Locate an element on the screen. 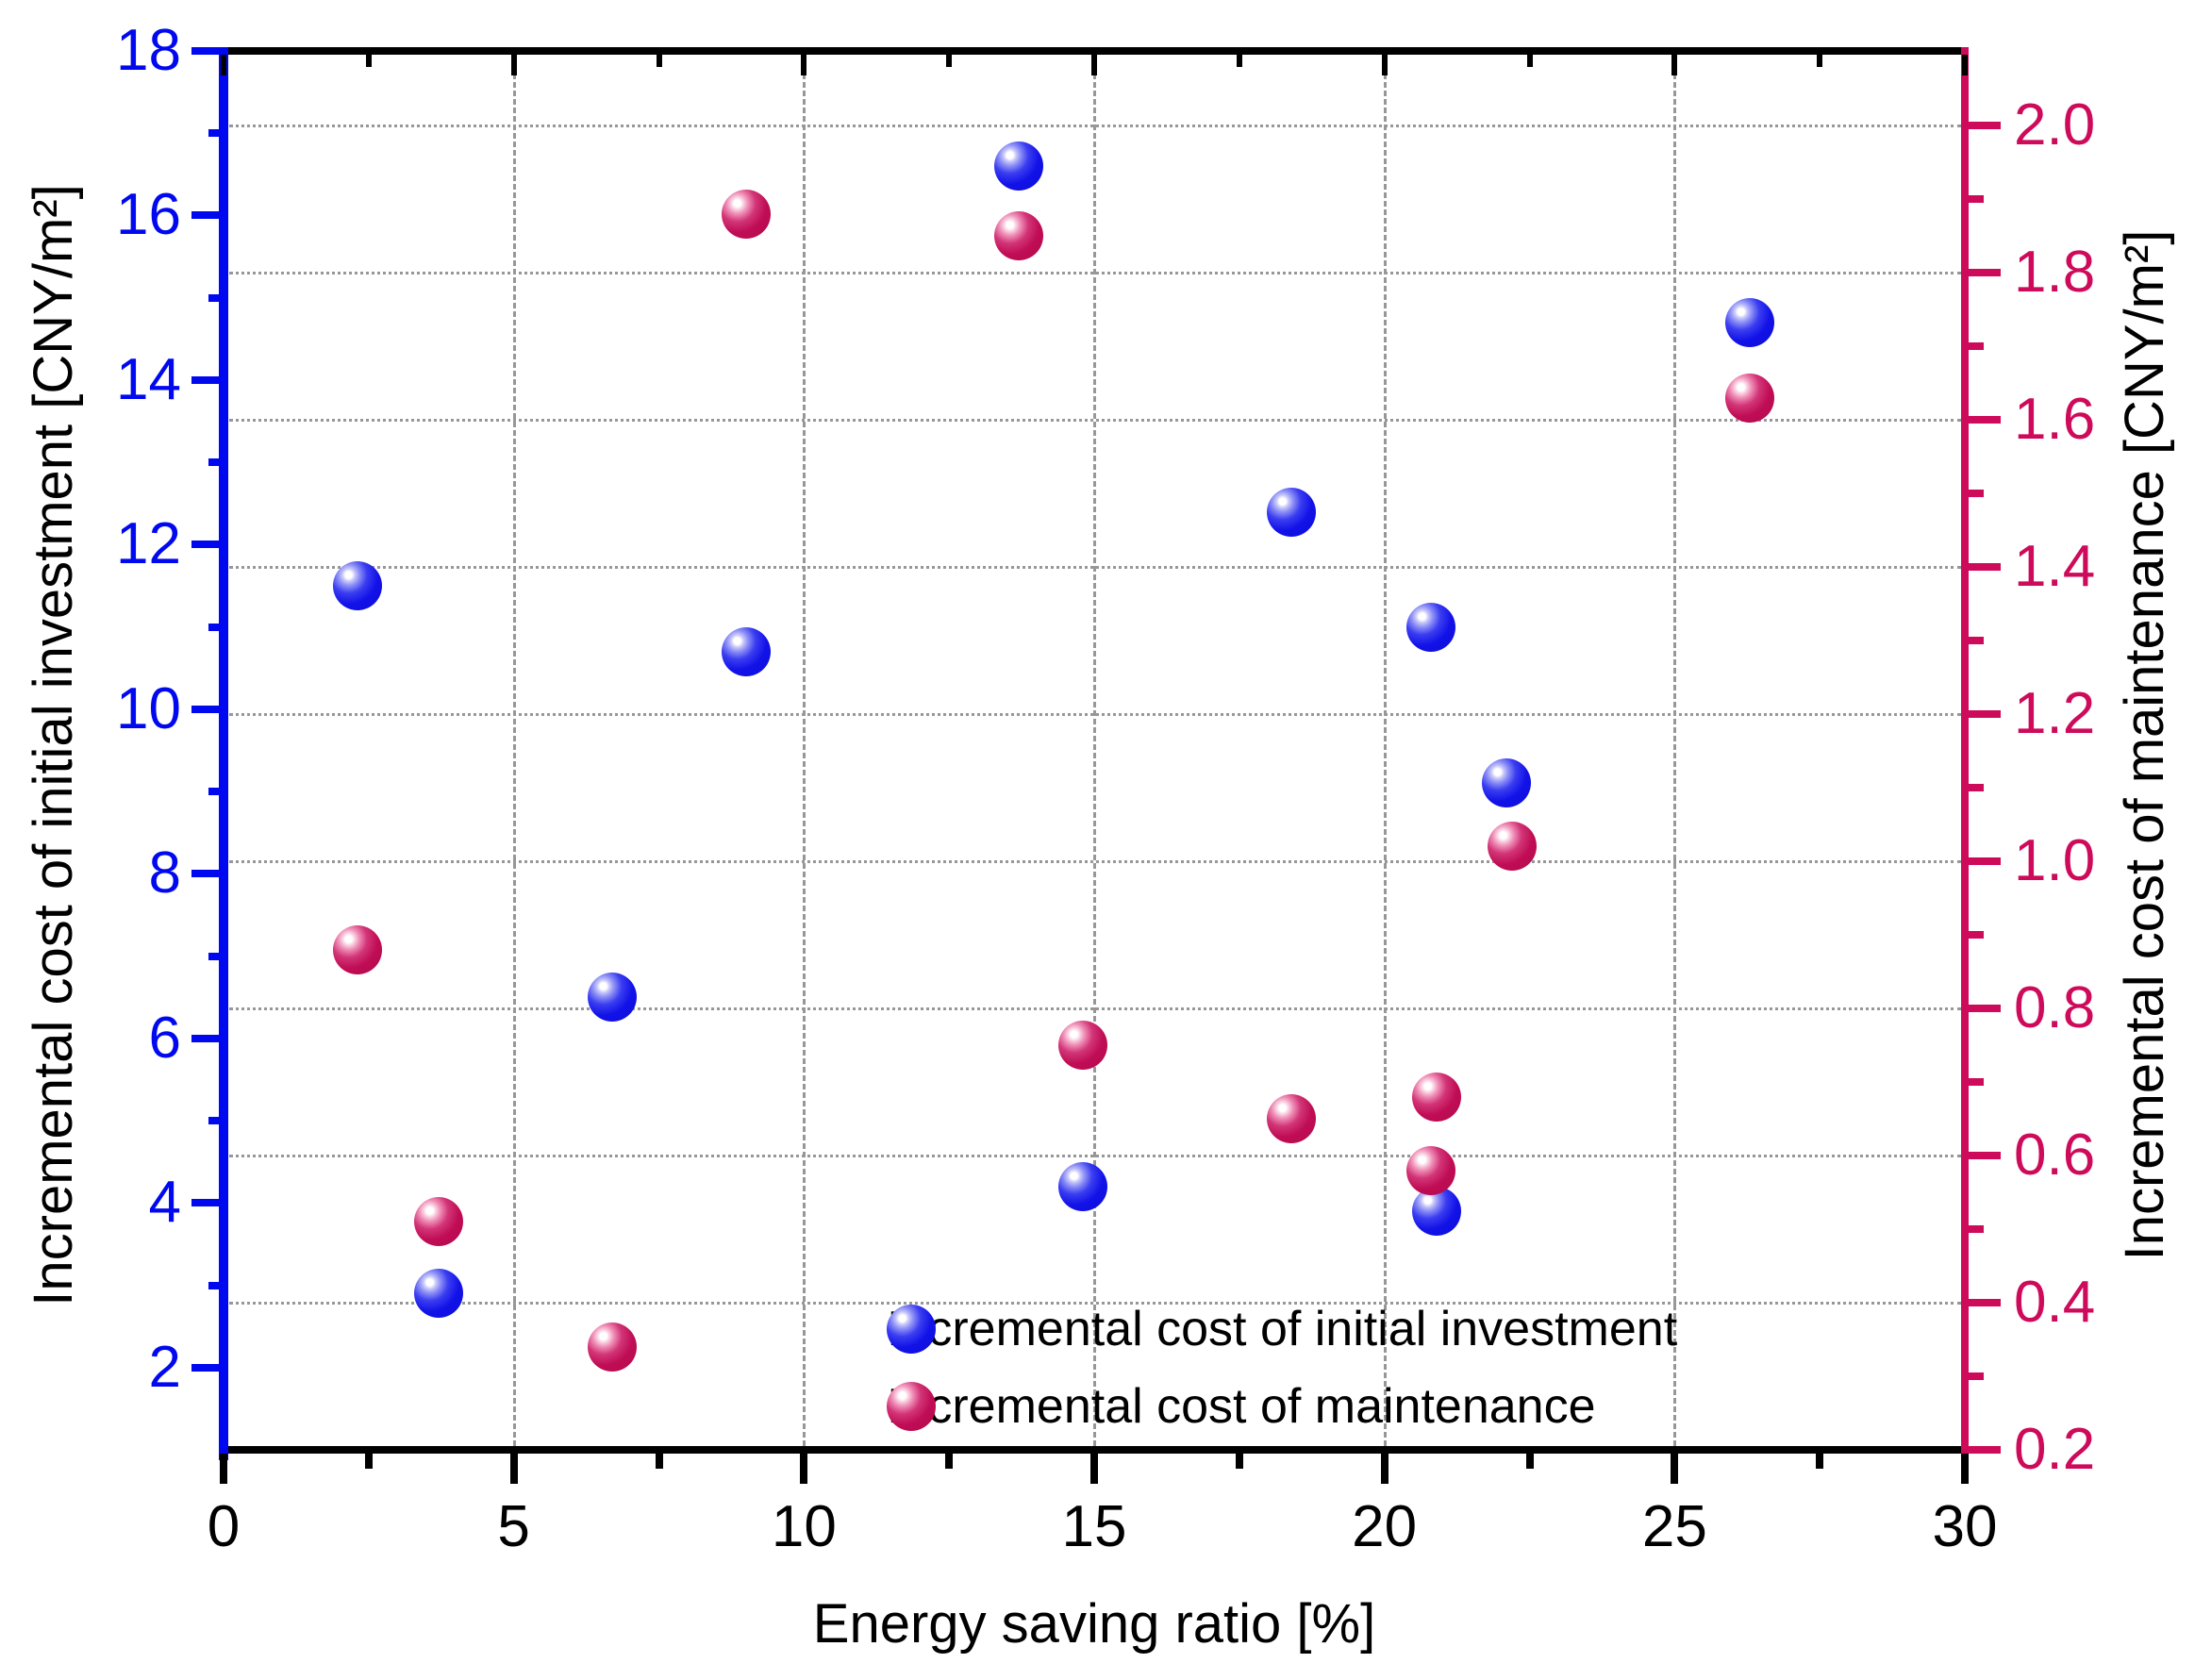 The width and height of the screenshot is (2195, 1680). y-right-tick-label: 2.0 is located at coordinates (2055, 125).